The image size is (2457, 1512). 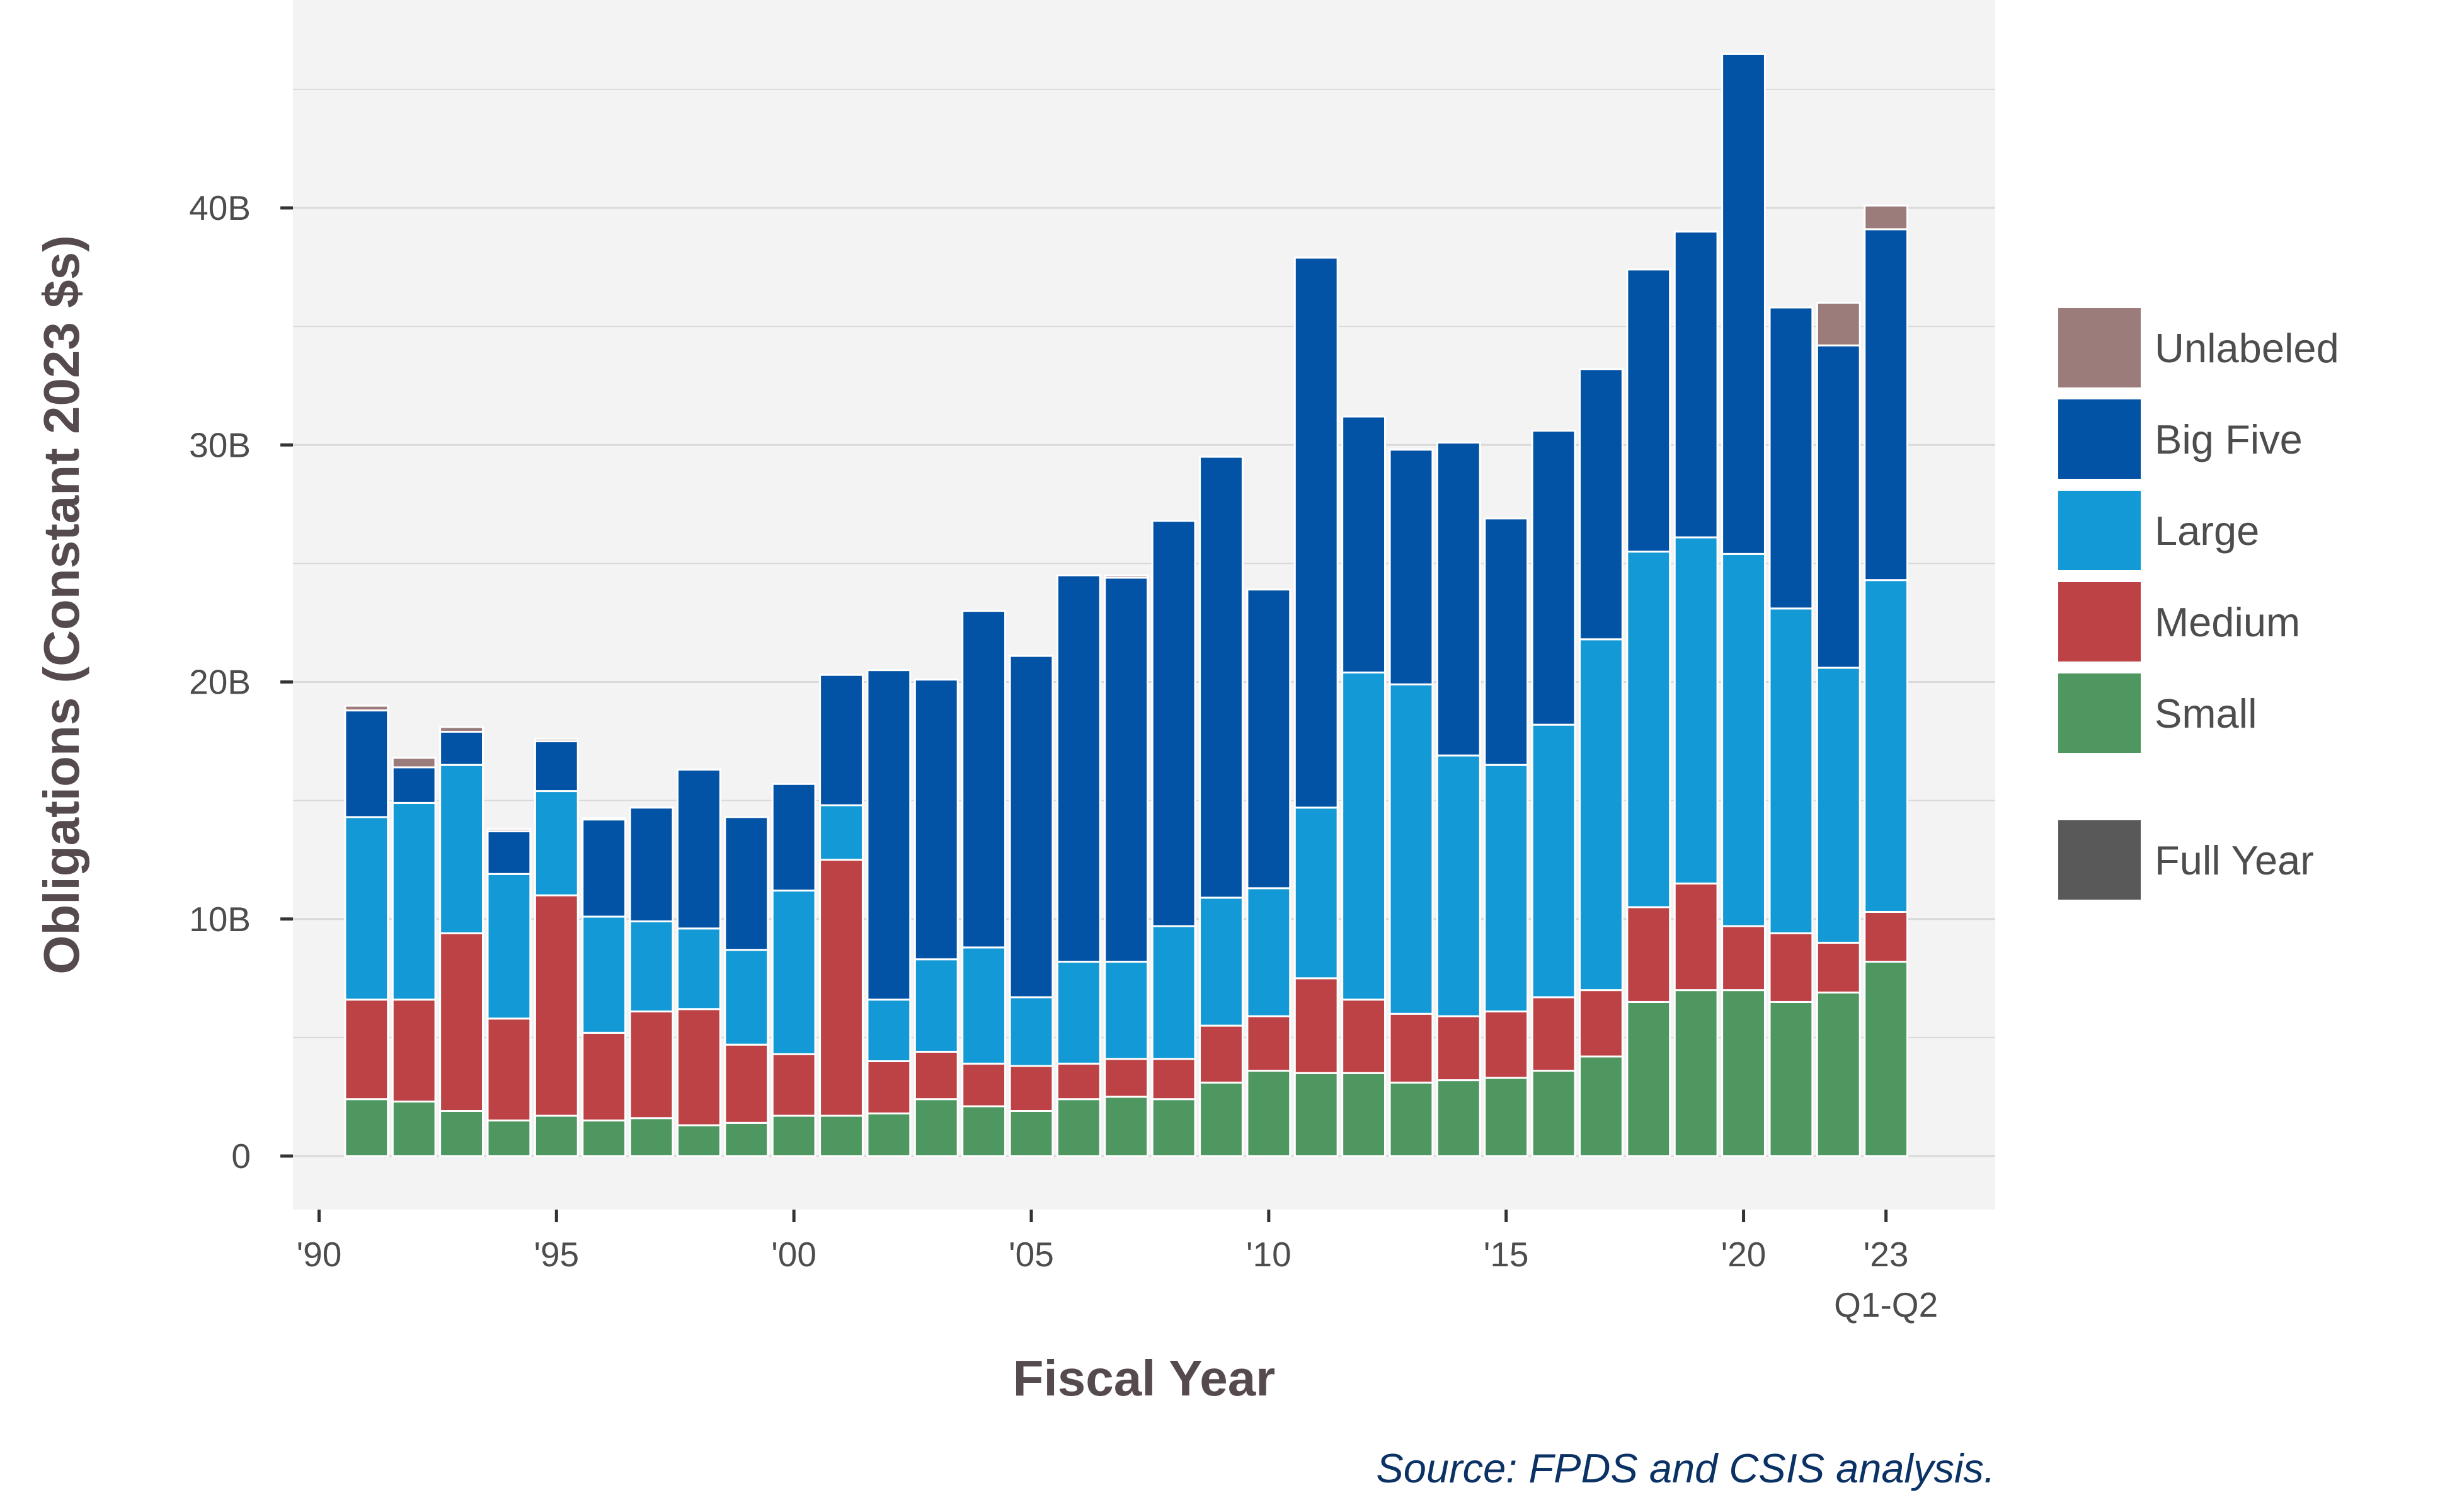 I want to click on legend-label: Small, so click(x=2206, y=713).